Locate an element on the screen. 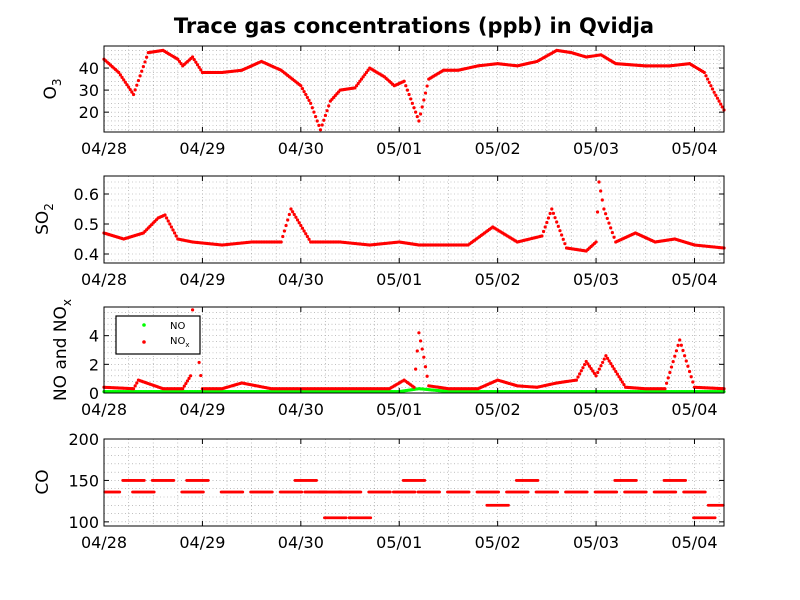 This screenshot has width=800, height=600. legend-label-no-main: NO is located at coordinates (177, 326).